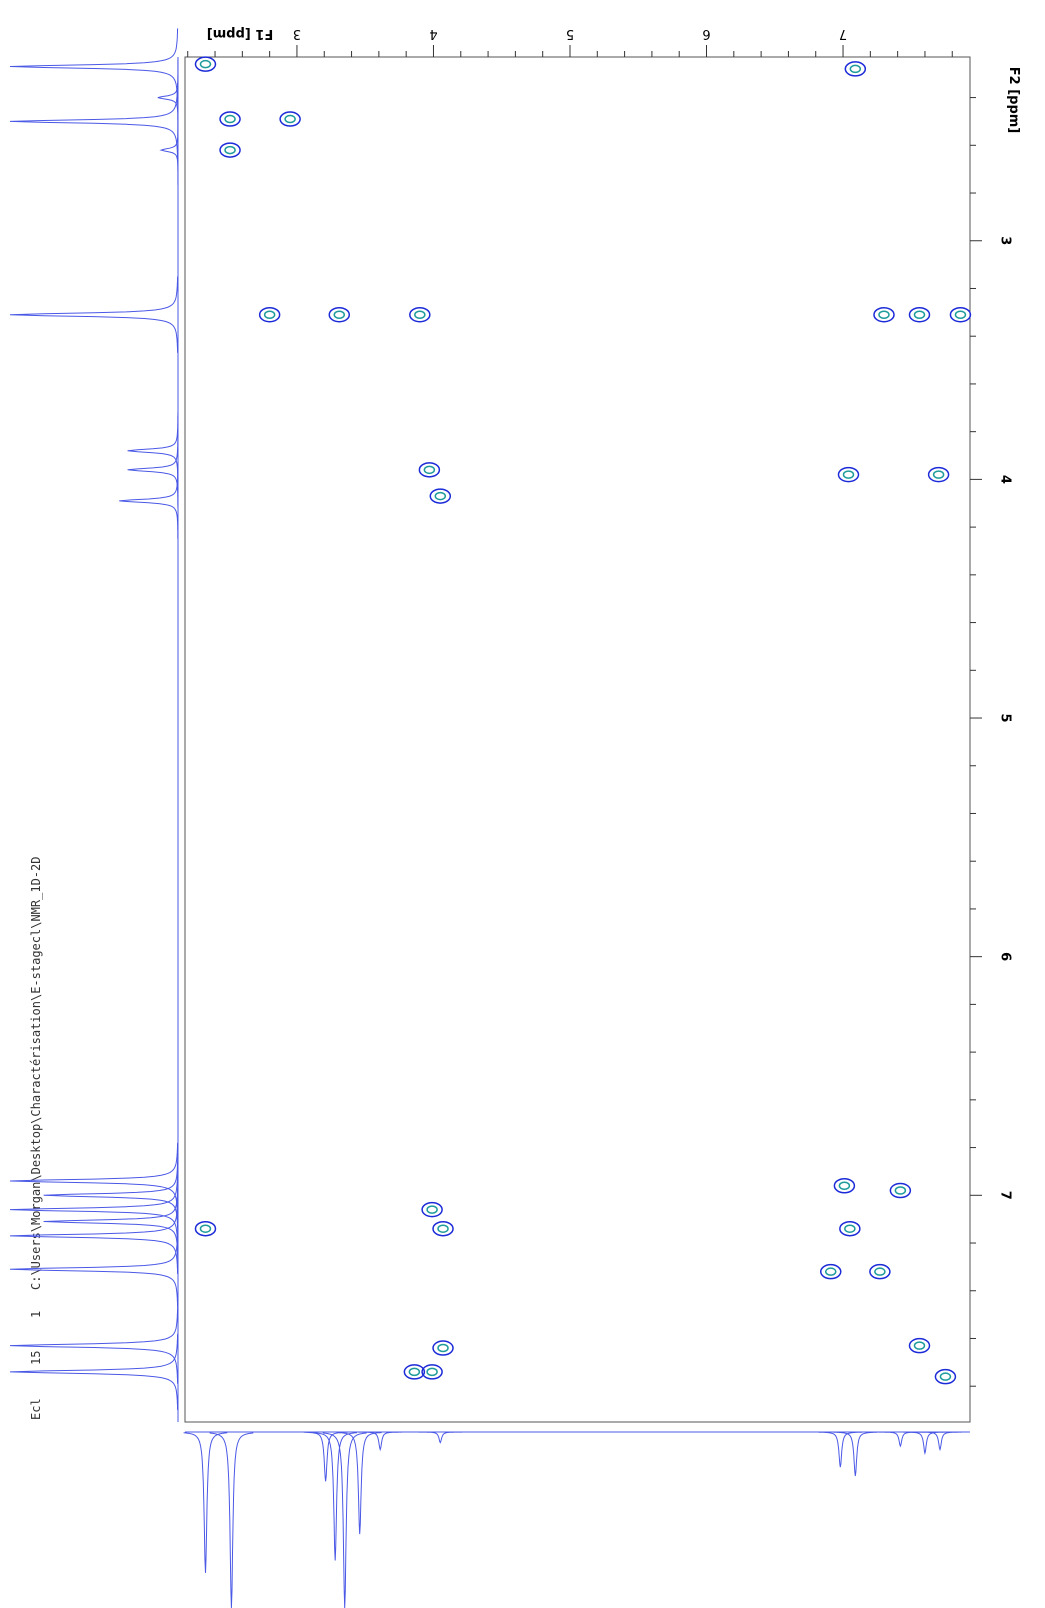 The height and width of the screenshot is (1608, 1045). Describe the element at coordinates (1013, 100) in the screenshot. I see `f2-axis-label: F2 [ppm]` at that location.